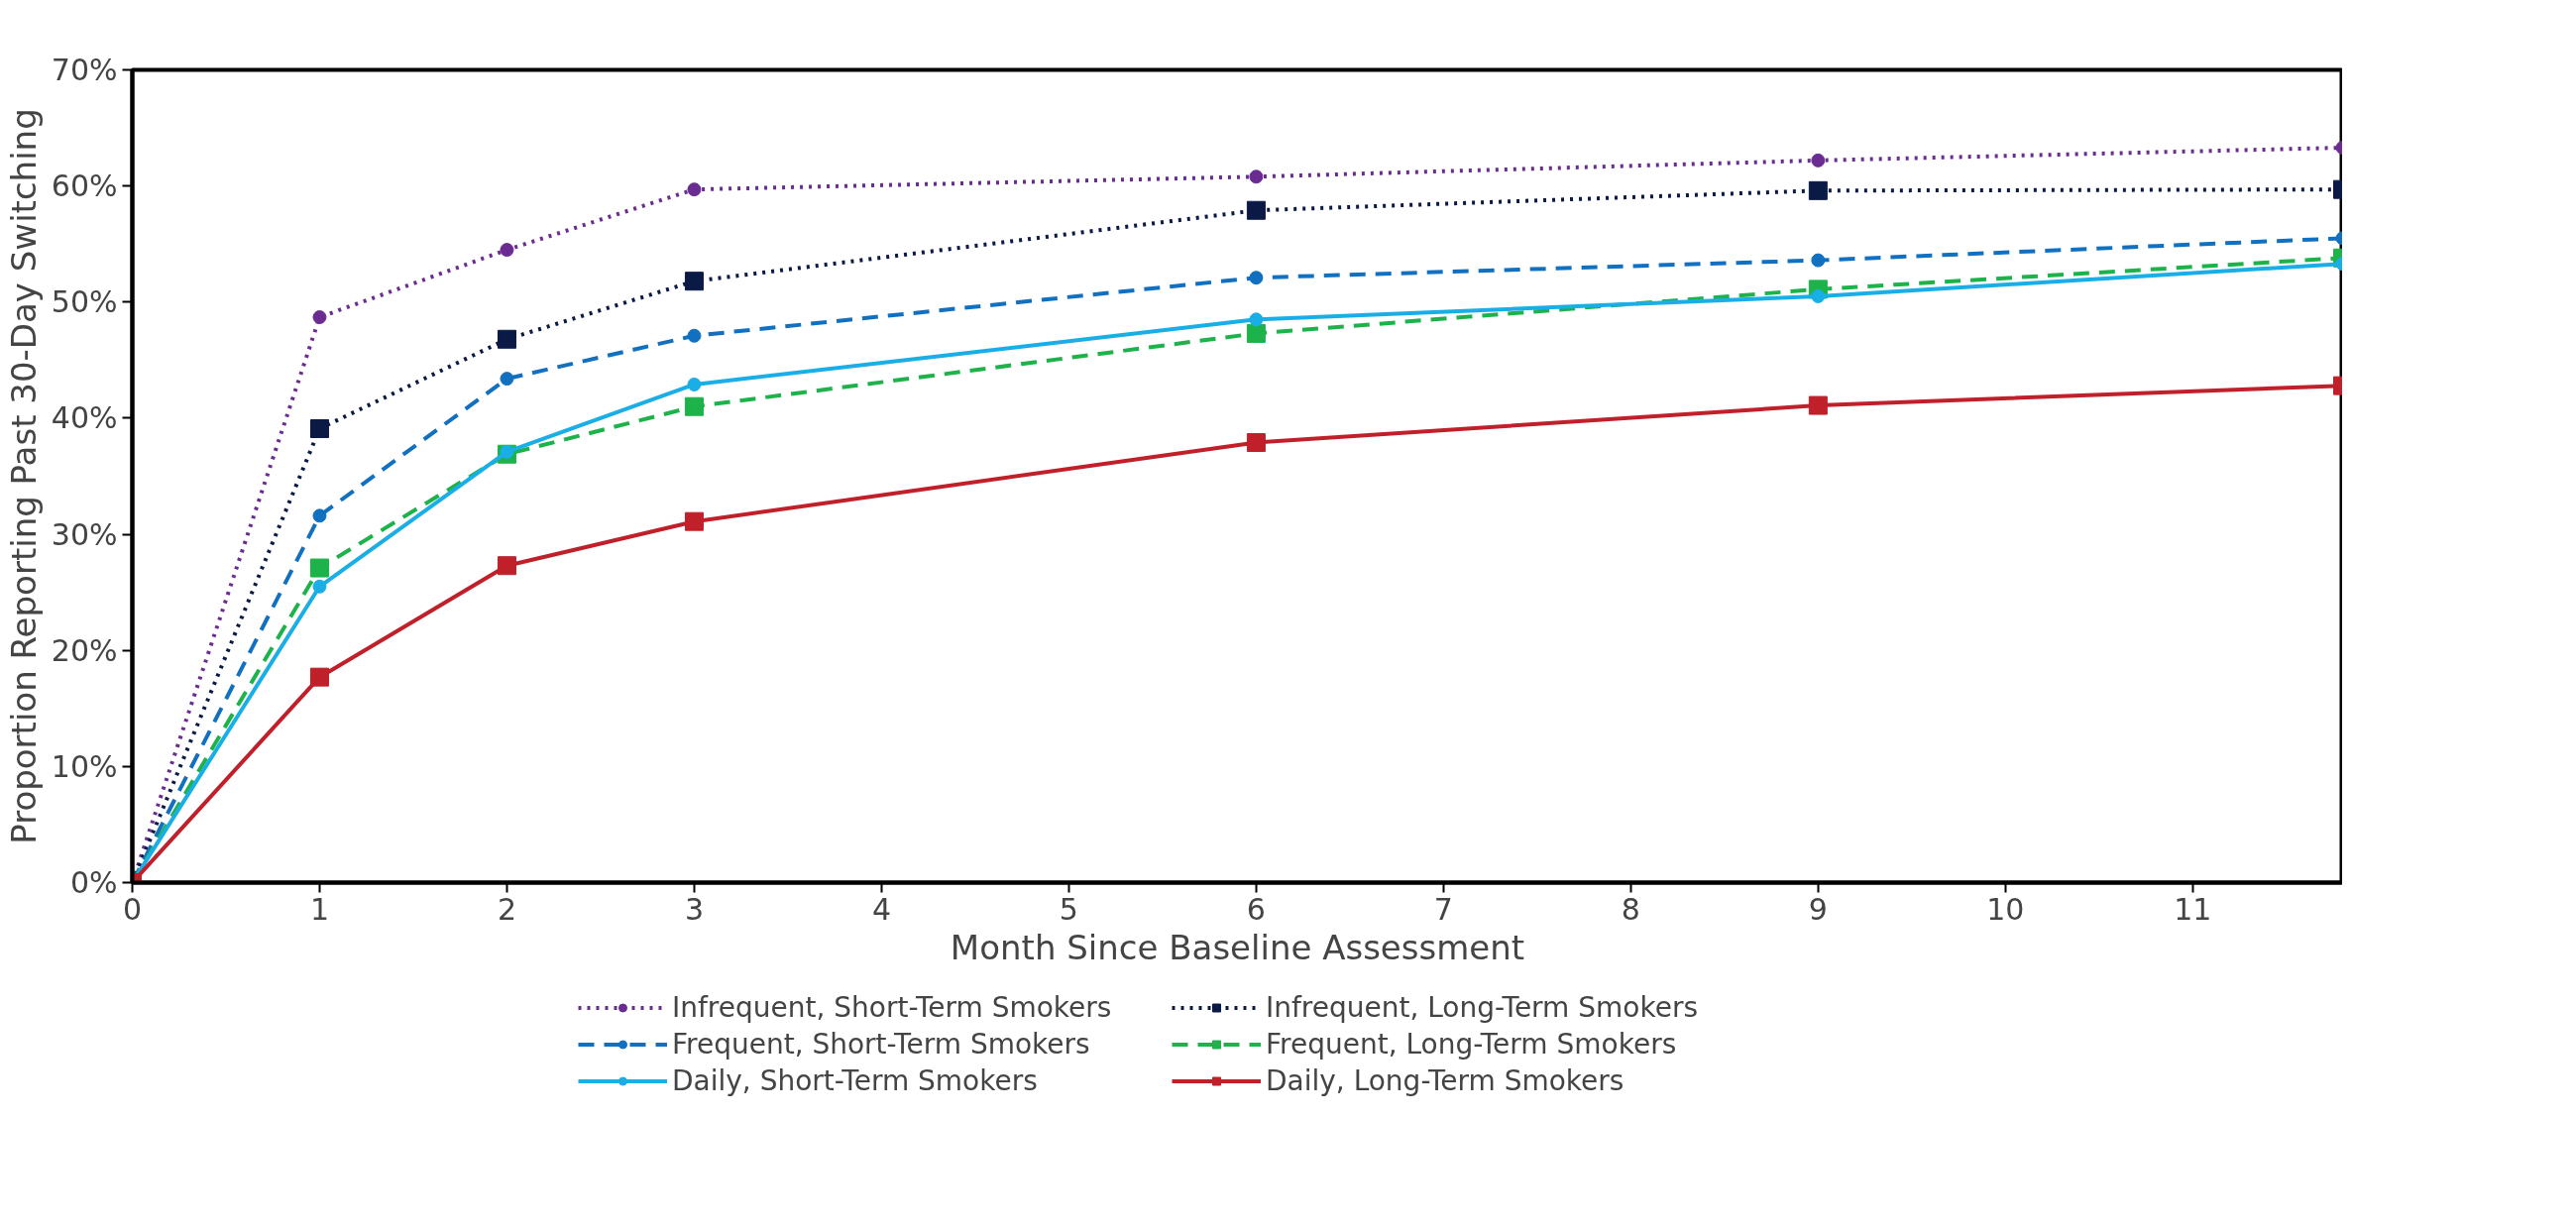 This screenshot has width=2576, height=1229. I want to click on x-tick-label: 1, so click(319, 909).